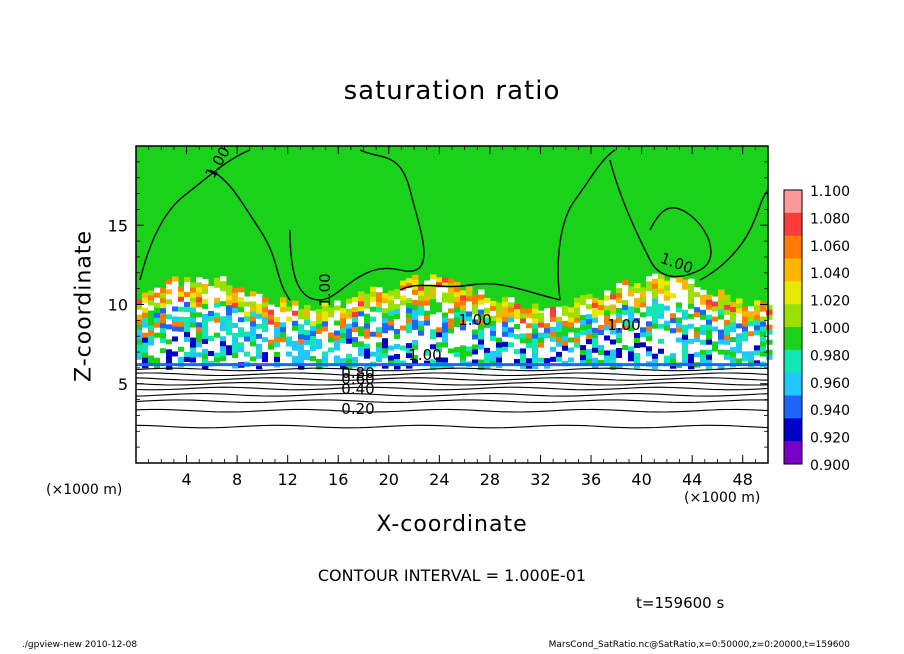  I want to click on x-tick-label: 40, so click(641, 479).